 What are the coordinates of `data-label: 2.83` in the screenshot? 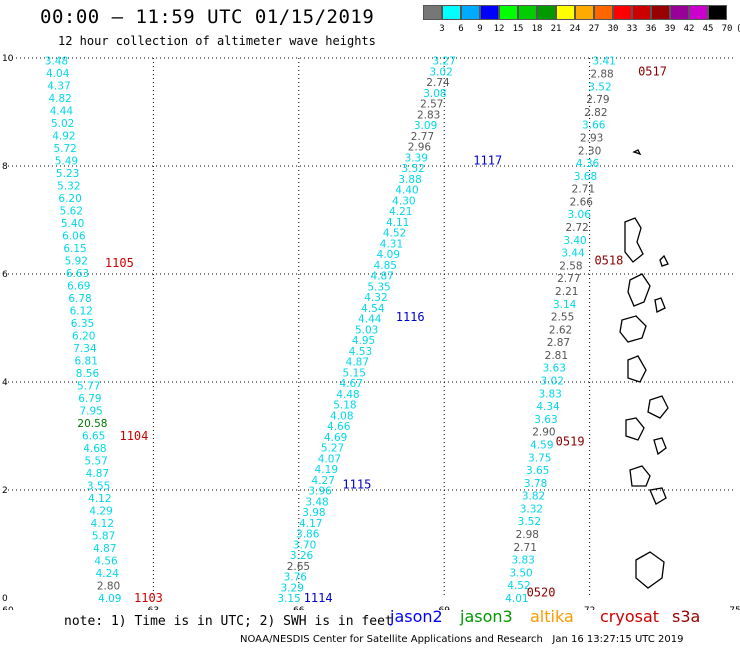 It's located at (428, 115).